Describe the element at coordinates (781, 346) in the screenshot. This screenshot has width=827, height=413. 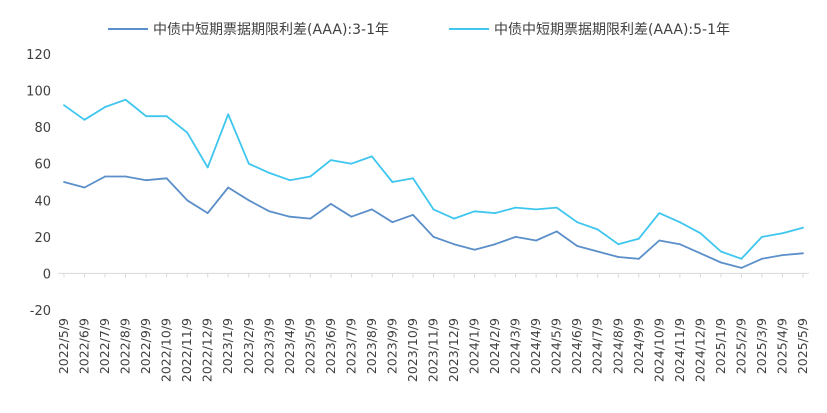
I see `x-tick-label: 2025/4/9` at that location.